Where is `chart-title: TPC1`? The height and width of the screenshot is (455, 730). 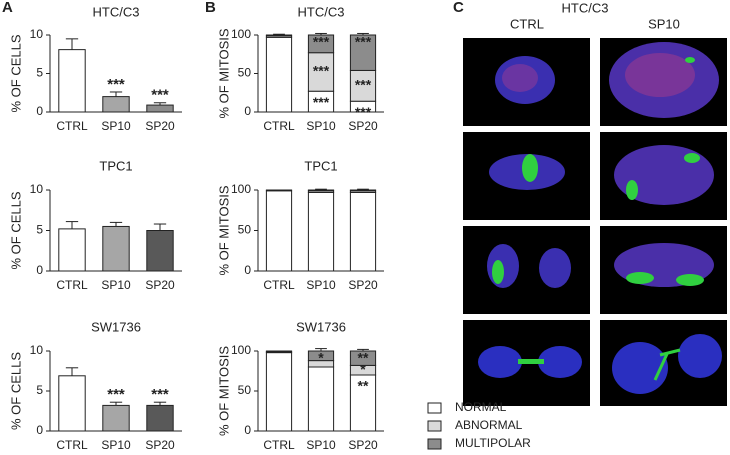
chart-title: TPC1 is located at coordinates (115, 165).